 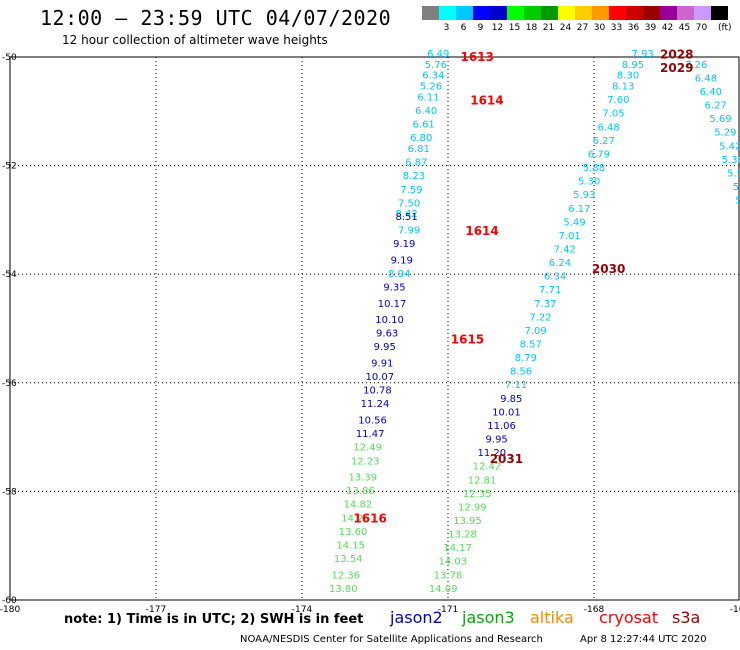 I want to click on scale-label: 42, so click(x=667, y=28).